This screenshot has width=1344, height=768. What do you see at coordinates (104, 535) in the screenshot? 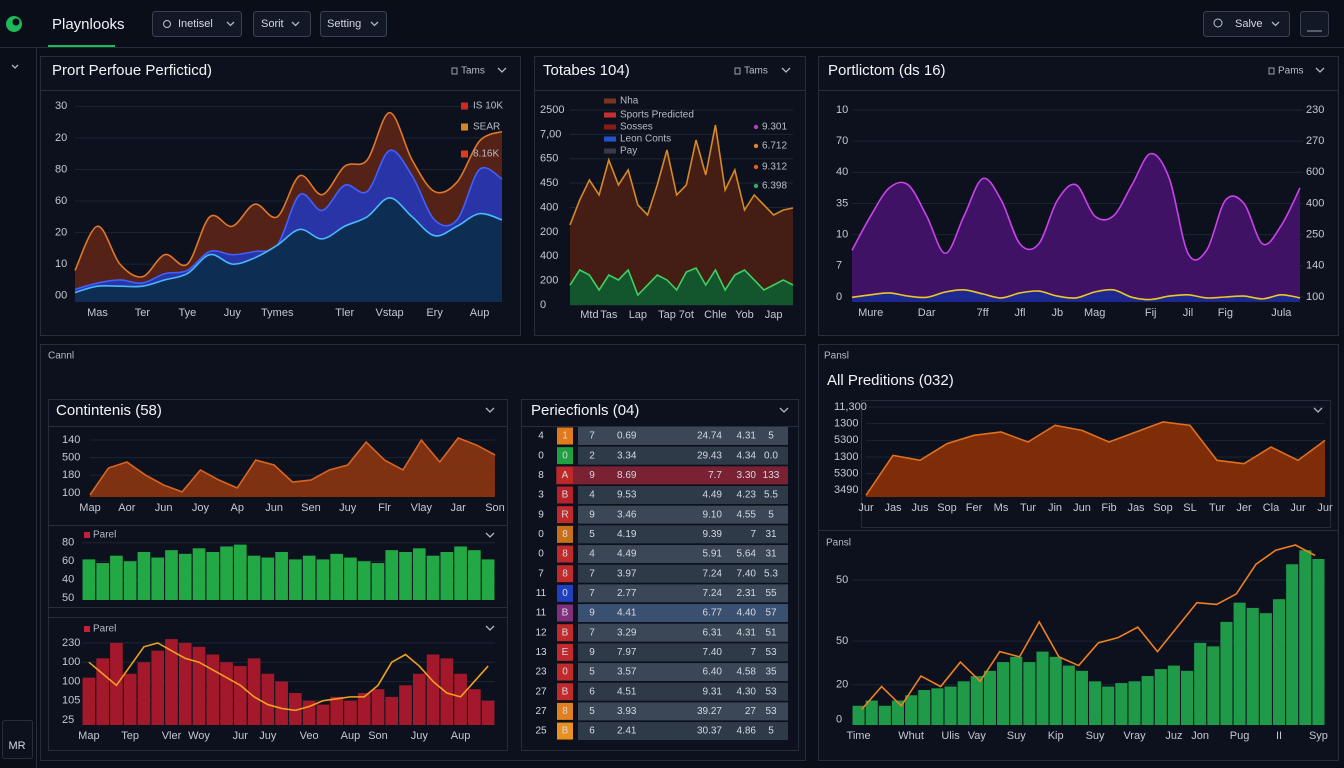
I see `panel-label: Parel` at bounding box center [104, 535].